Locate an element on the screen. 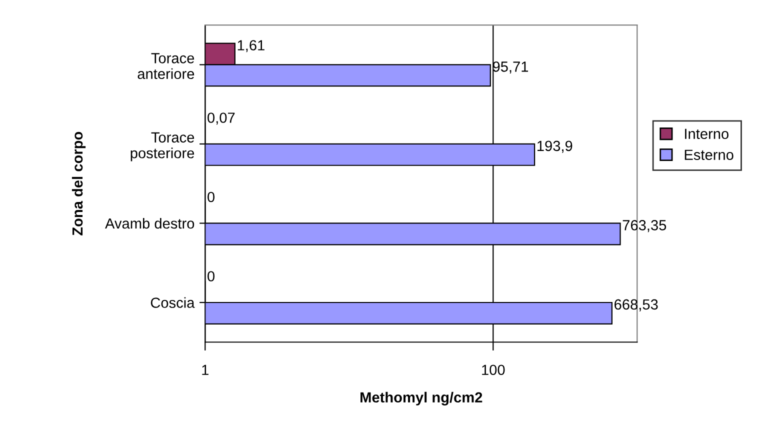  legend-label: Interno is located at coordinates (706, 134).